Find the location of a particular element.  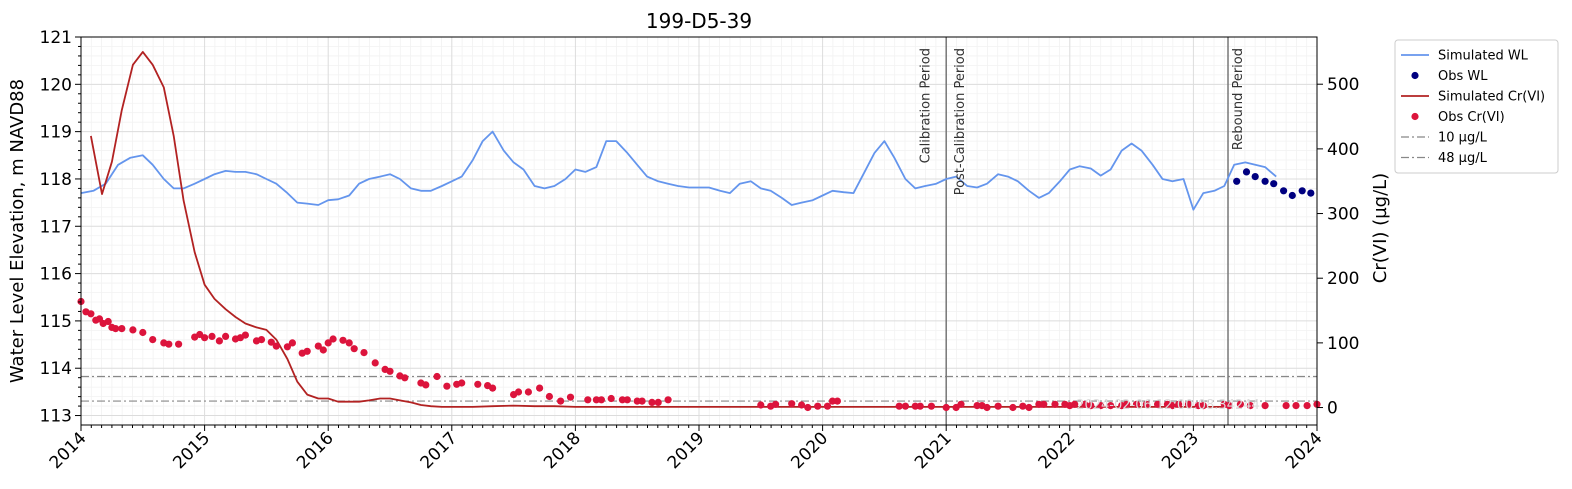

y-tick-label: 115 is located at coordinates (56, 322).